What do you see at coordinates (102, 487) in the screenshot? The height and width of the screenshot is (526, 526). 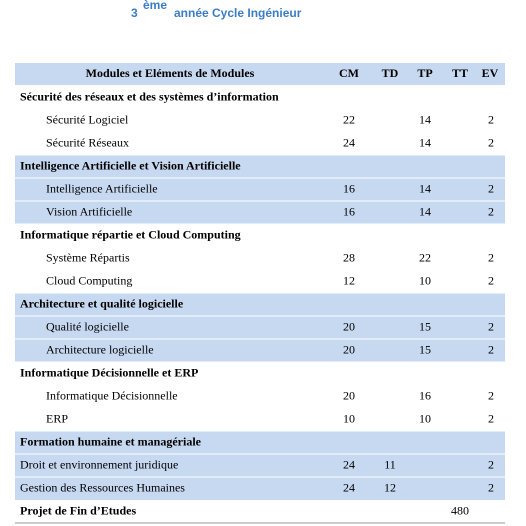 I see `module-name: Gestion des Ressources Humaines` at bounding box center [102, 487].